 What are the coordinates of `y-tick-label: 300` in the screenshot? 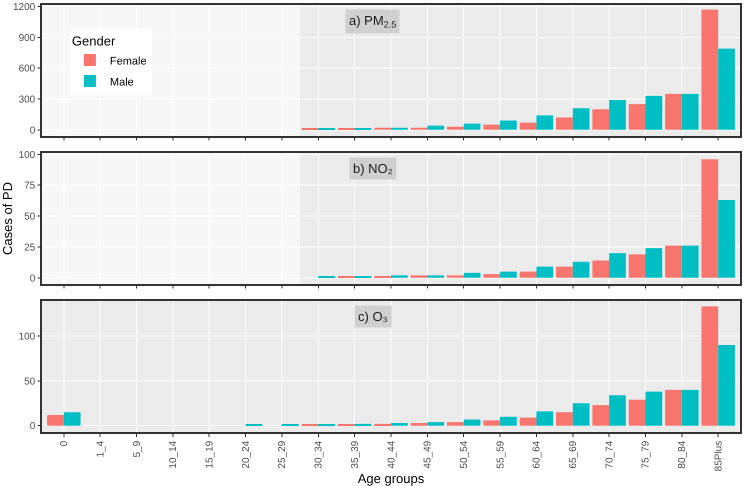 It's located at (27, 100).